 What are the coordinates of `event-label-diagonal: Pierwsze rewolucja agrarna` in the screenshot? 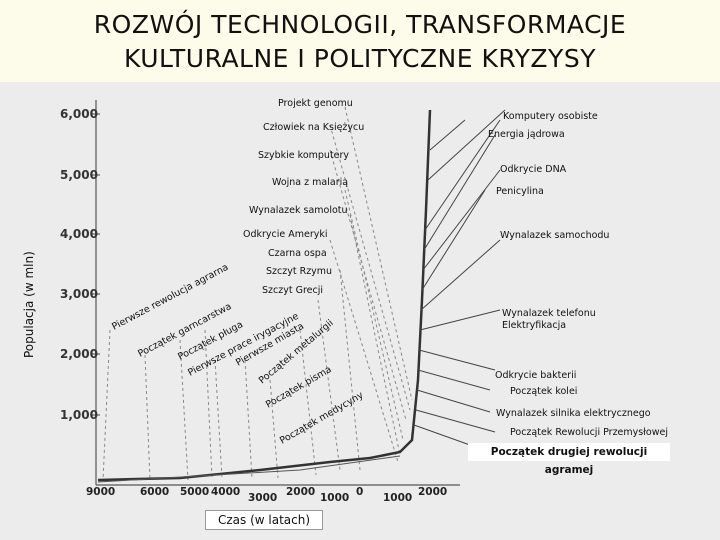 It's located at (170, 297).